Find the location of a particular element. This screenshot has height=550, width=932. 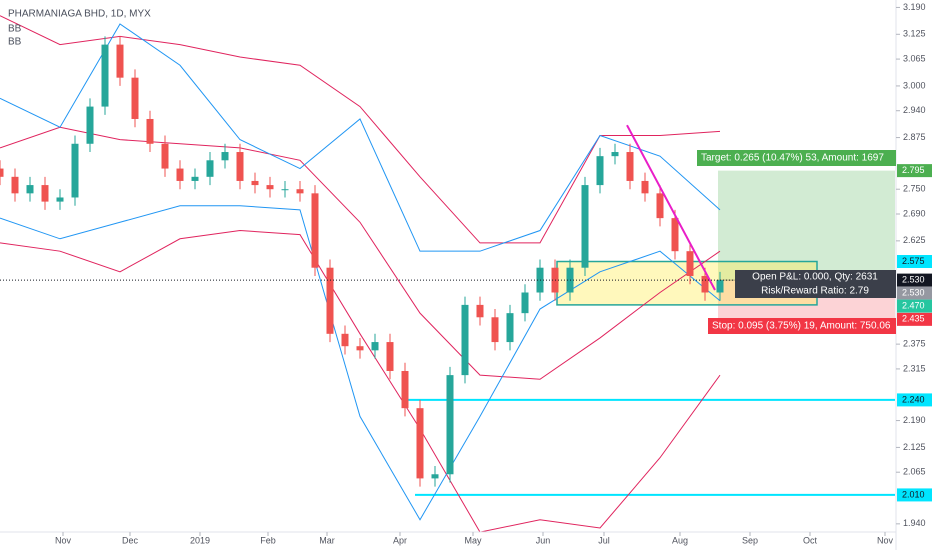

y-tick-label: 2.315 is located at coordinates (914, 368).